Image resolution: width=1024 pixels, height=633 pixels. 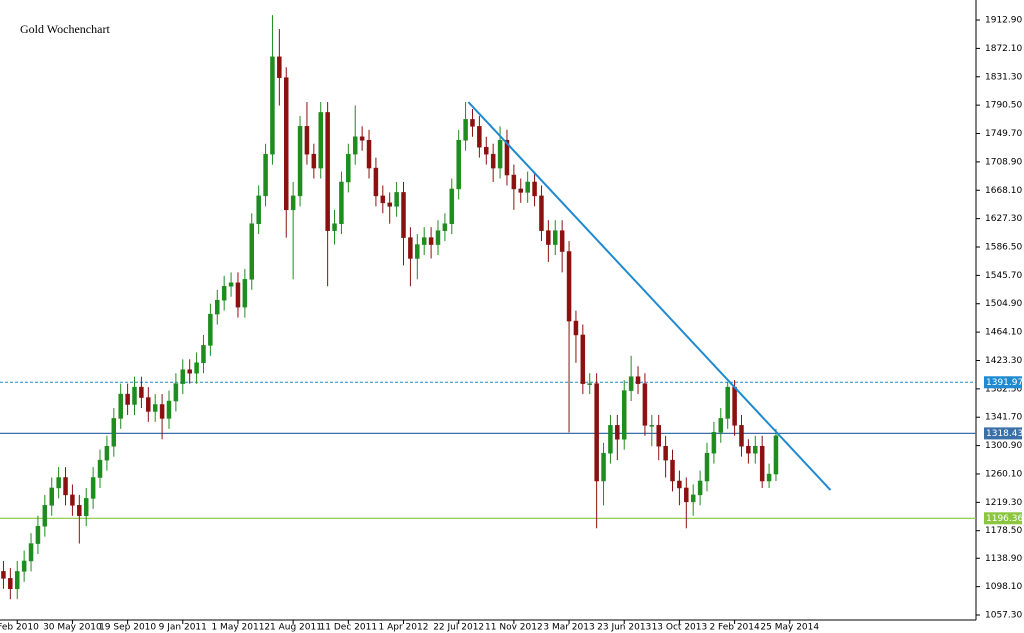 I want to click on x-tick-label: 9 Jan 2011, so click(x=183, y=628).